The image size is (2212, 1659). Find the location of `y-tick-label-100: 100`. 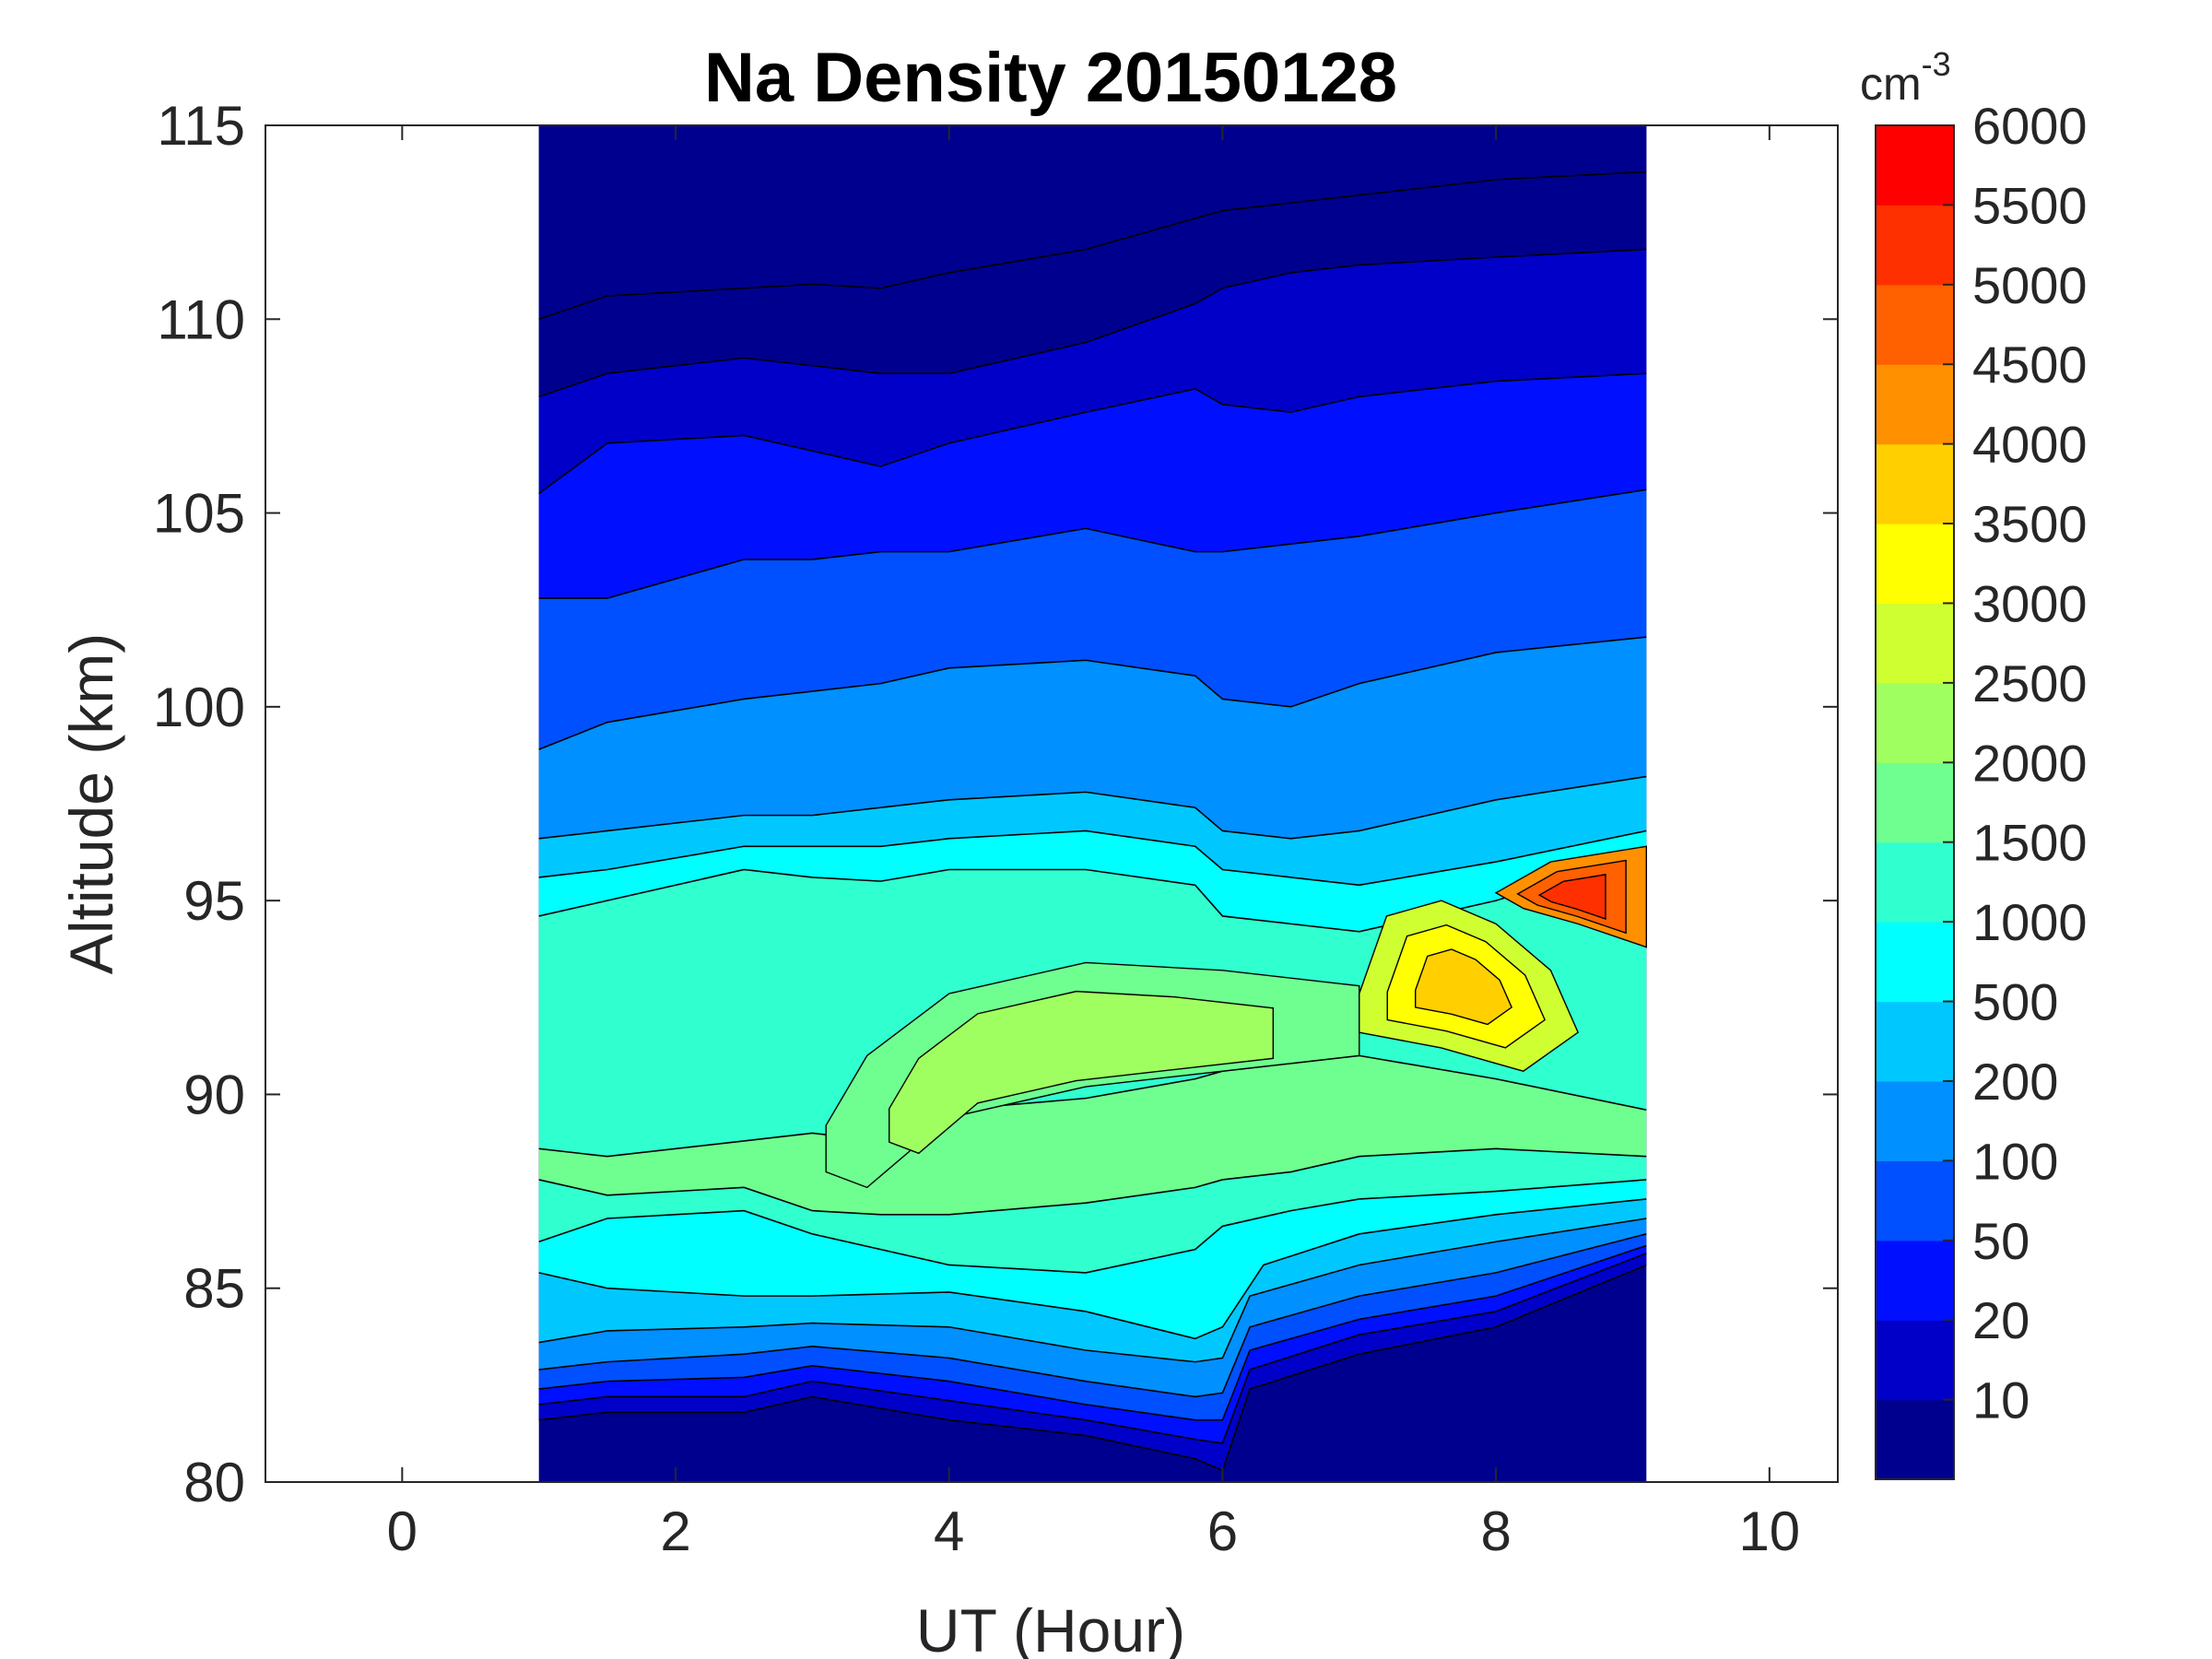

y-tick-label-100: 100 is located at coordinates (199, 707).